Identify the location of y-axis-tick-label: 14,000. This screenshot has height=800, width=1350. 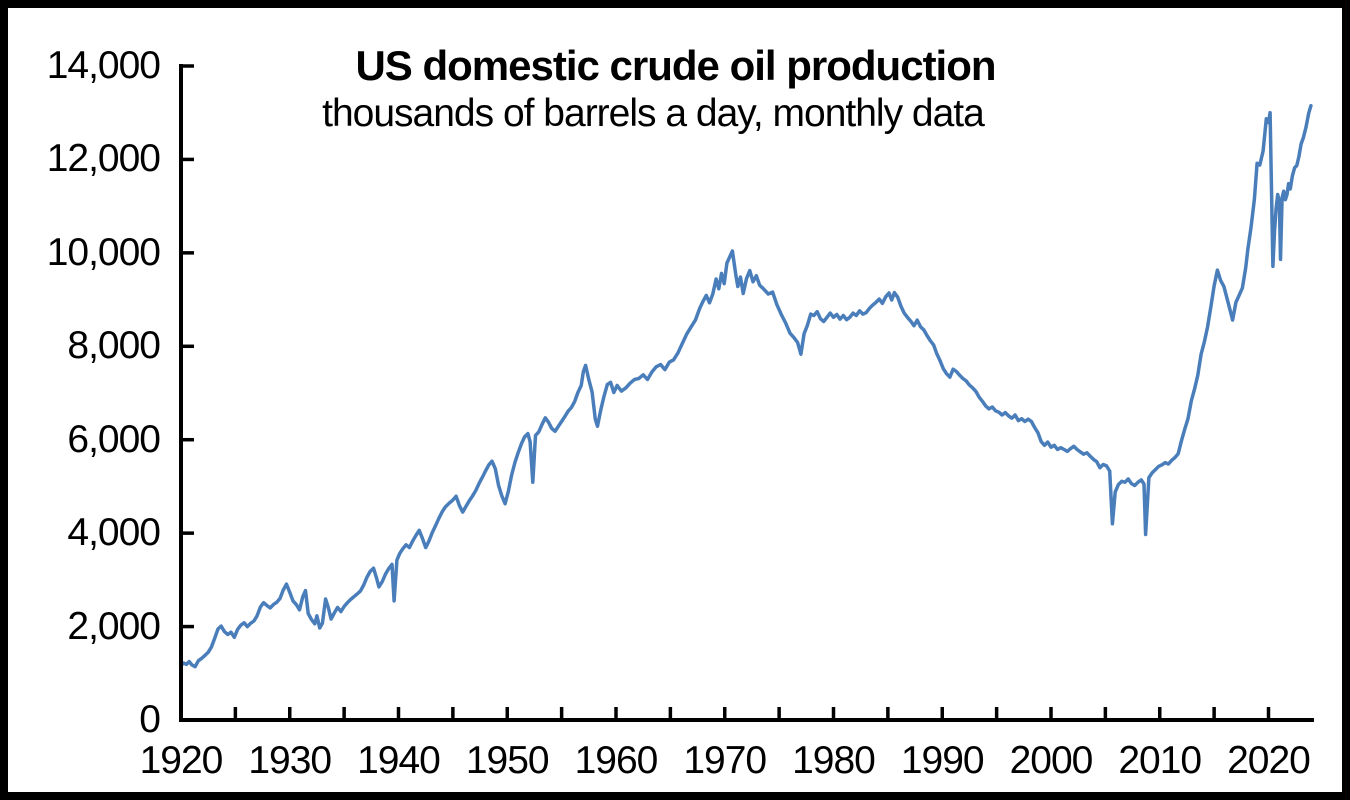
(103, 65).